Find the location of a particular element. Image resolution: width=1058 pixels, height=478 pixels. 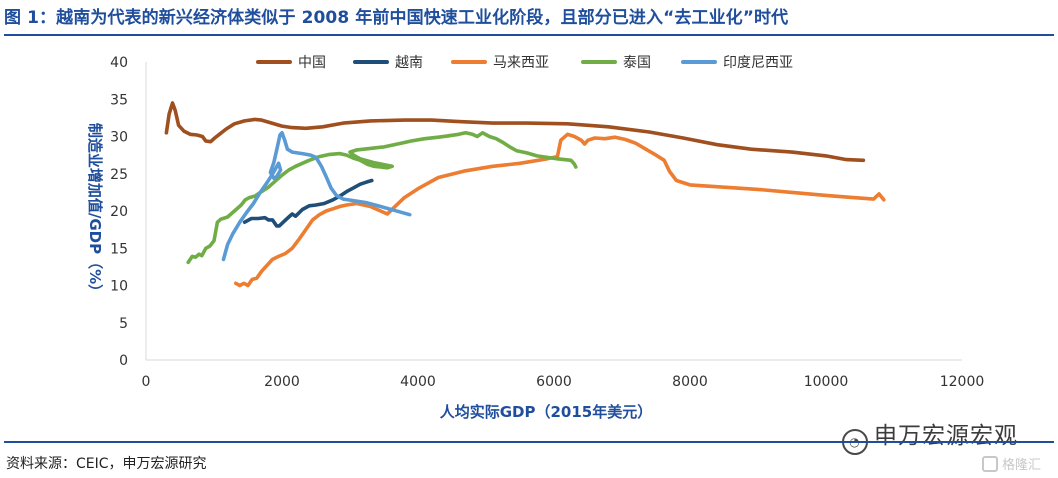

y-tick-label: 35 is located at coordinates (119, 100).